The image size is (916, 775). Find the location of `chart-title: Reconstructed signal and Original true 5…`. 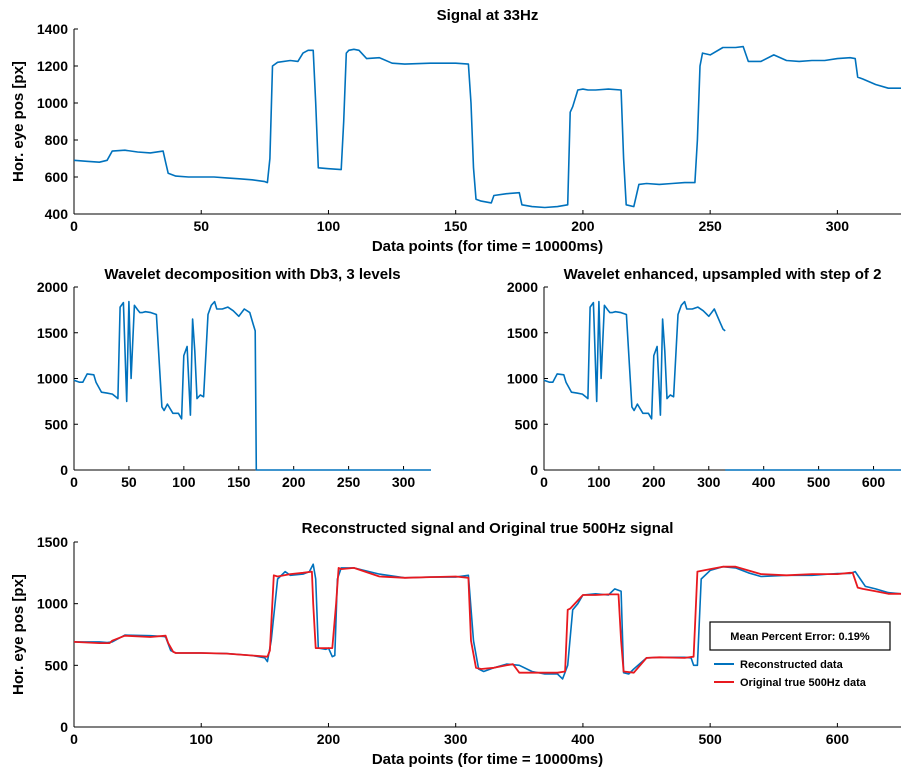

chart-title: Reconstructed signal and Original true 5… is located at coordinates (488, 528).